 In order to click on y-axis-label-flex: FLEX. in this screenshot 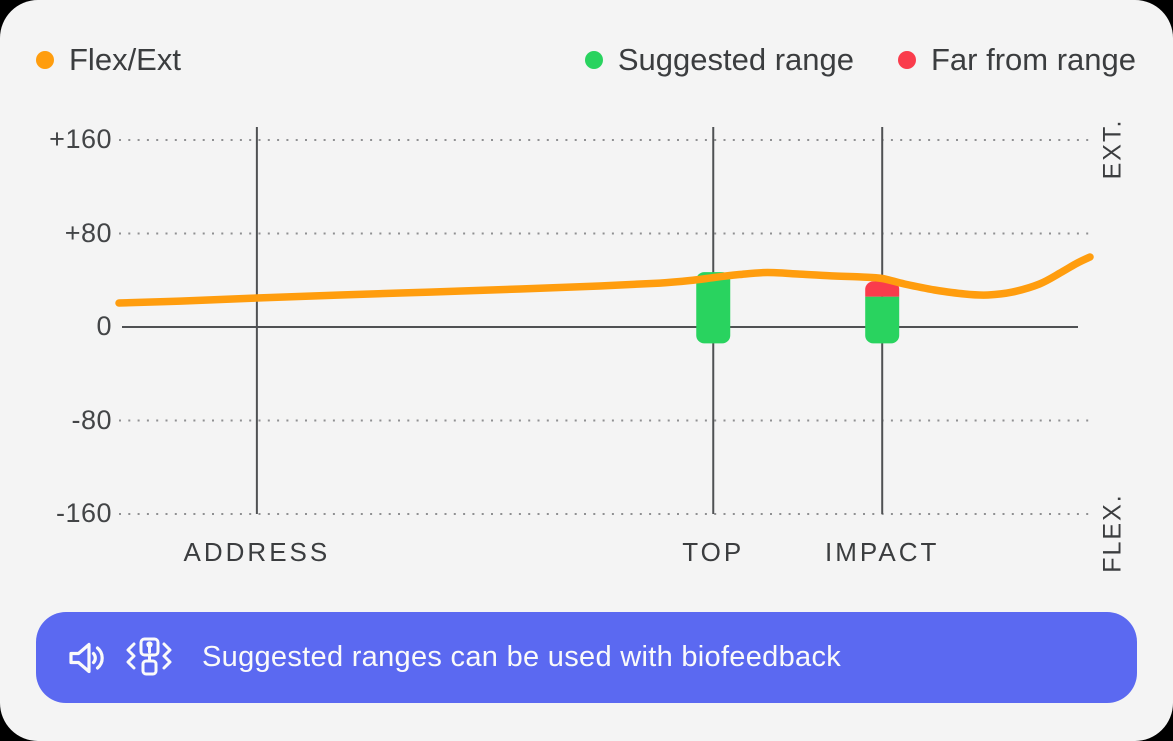, I will do `click(1112, 533)`.